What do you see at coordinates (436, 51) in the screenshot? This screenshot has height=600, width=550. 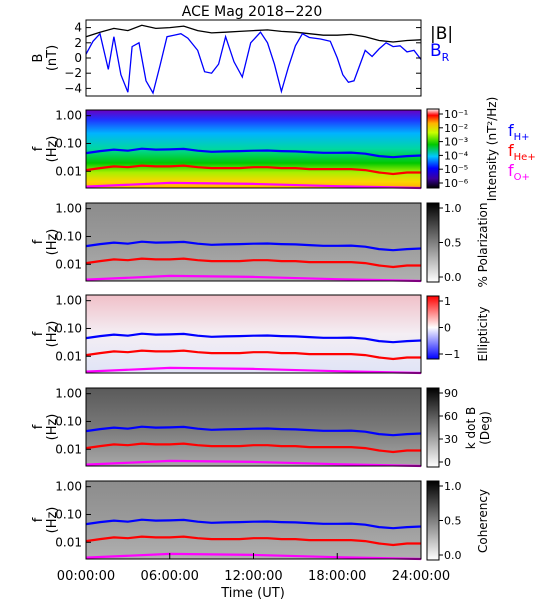 I see `legend-br-main: B` at bounding box center [436, 51].